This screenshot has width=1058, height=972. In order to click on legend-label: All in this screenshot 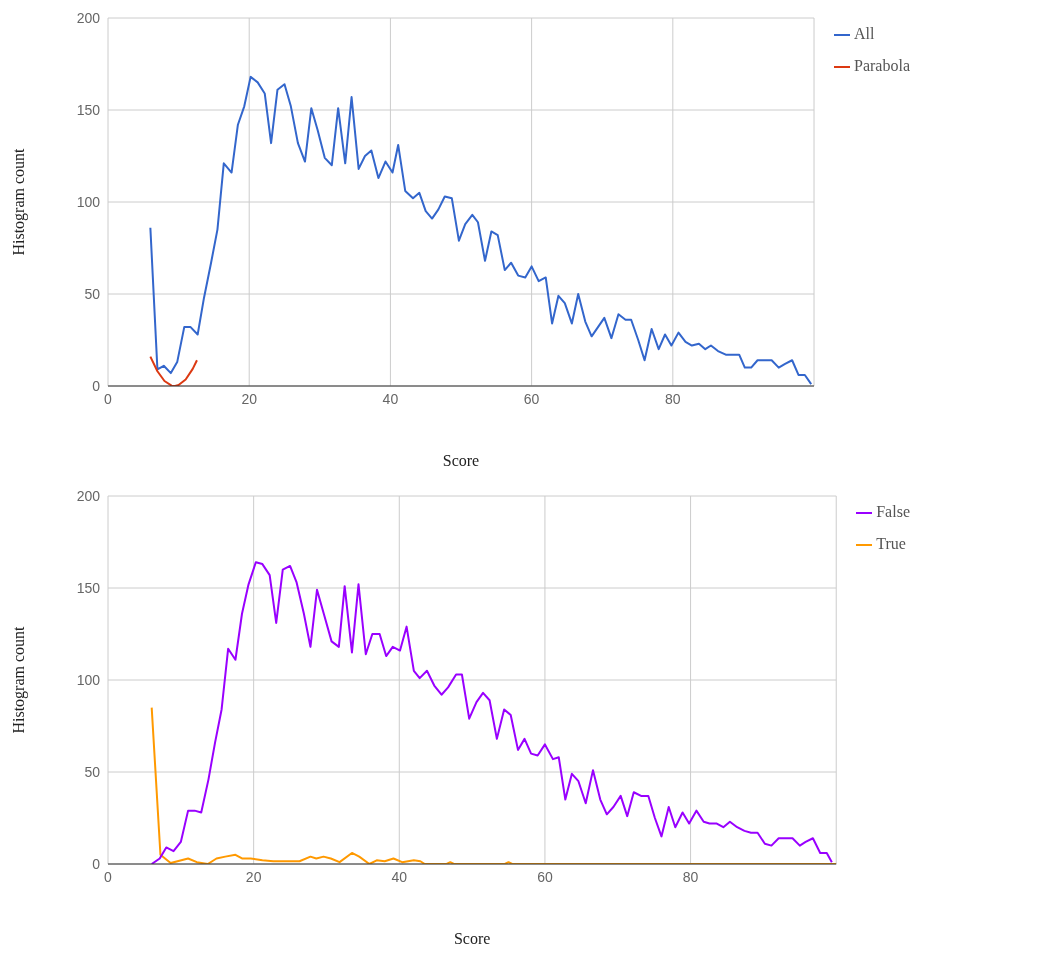, I will do `click(864, 33)`.